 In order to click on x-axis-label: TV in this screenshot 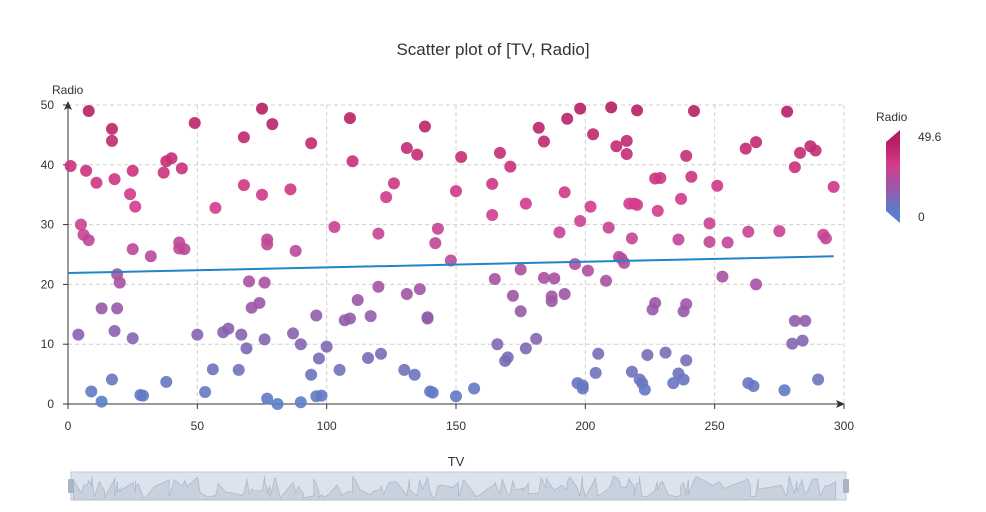, I will do `click(456, 461)`.